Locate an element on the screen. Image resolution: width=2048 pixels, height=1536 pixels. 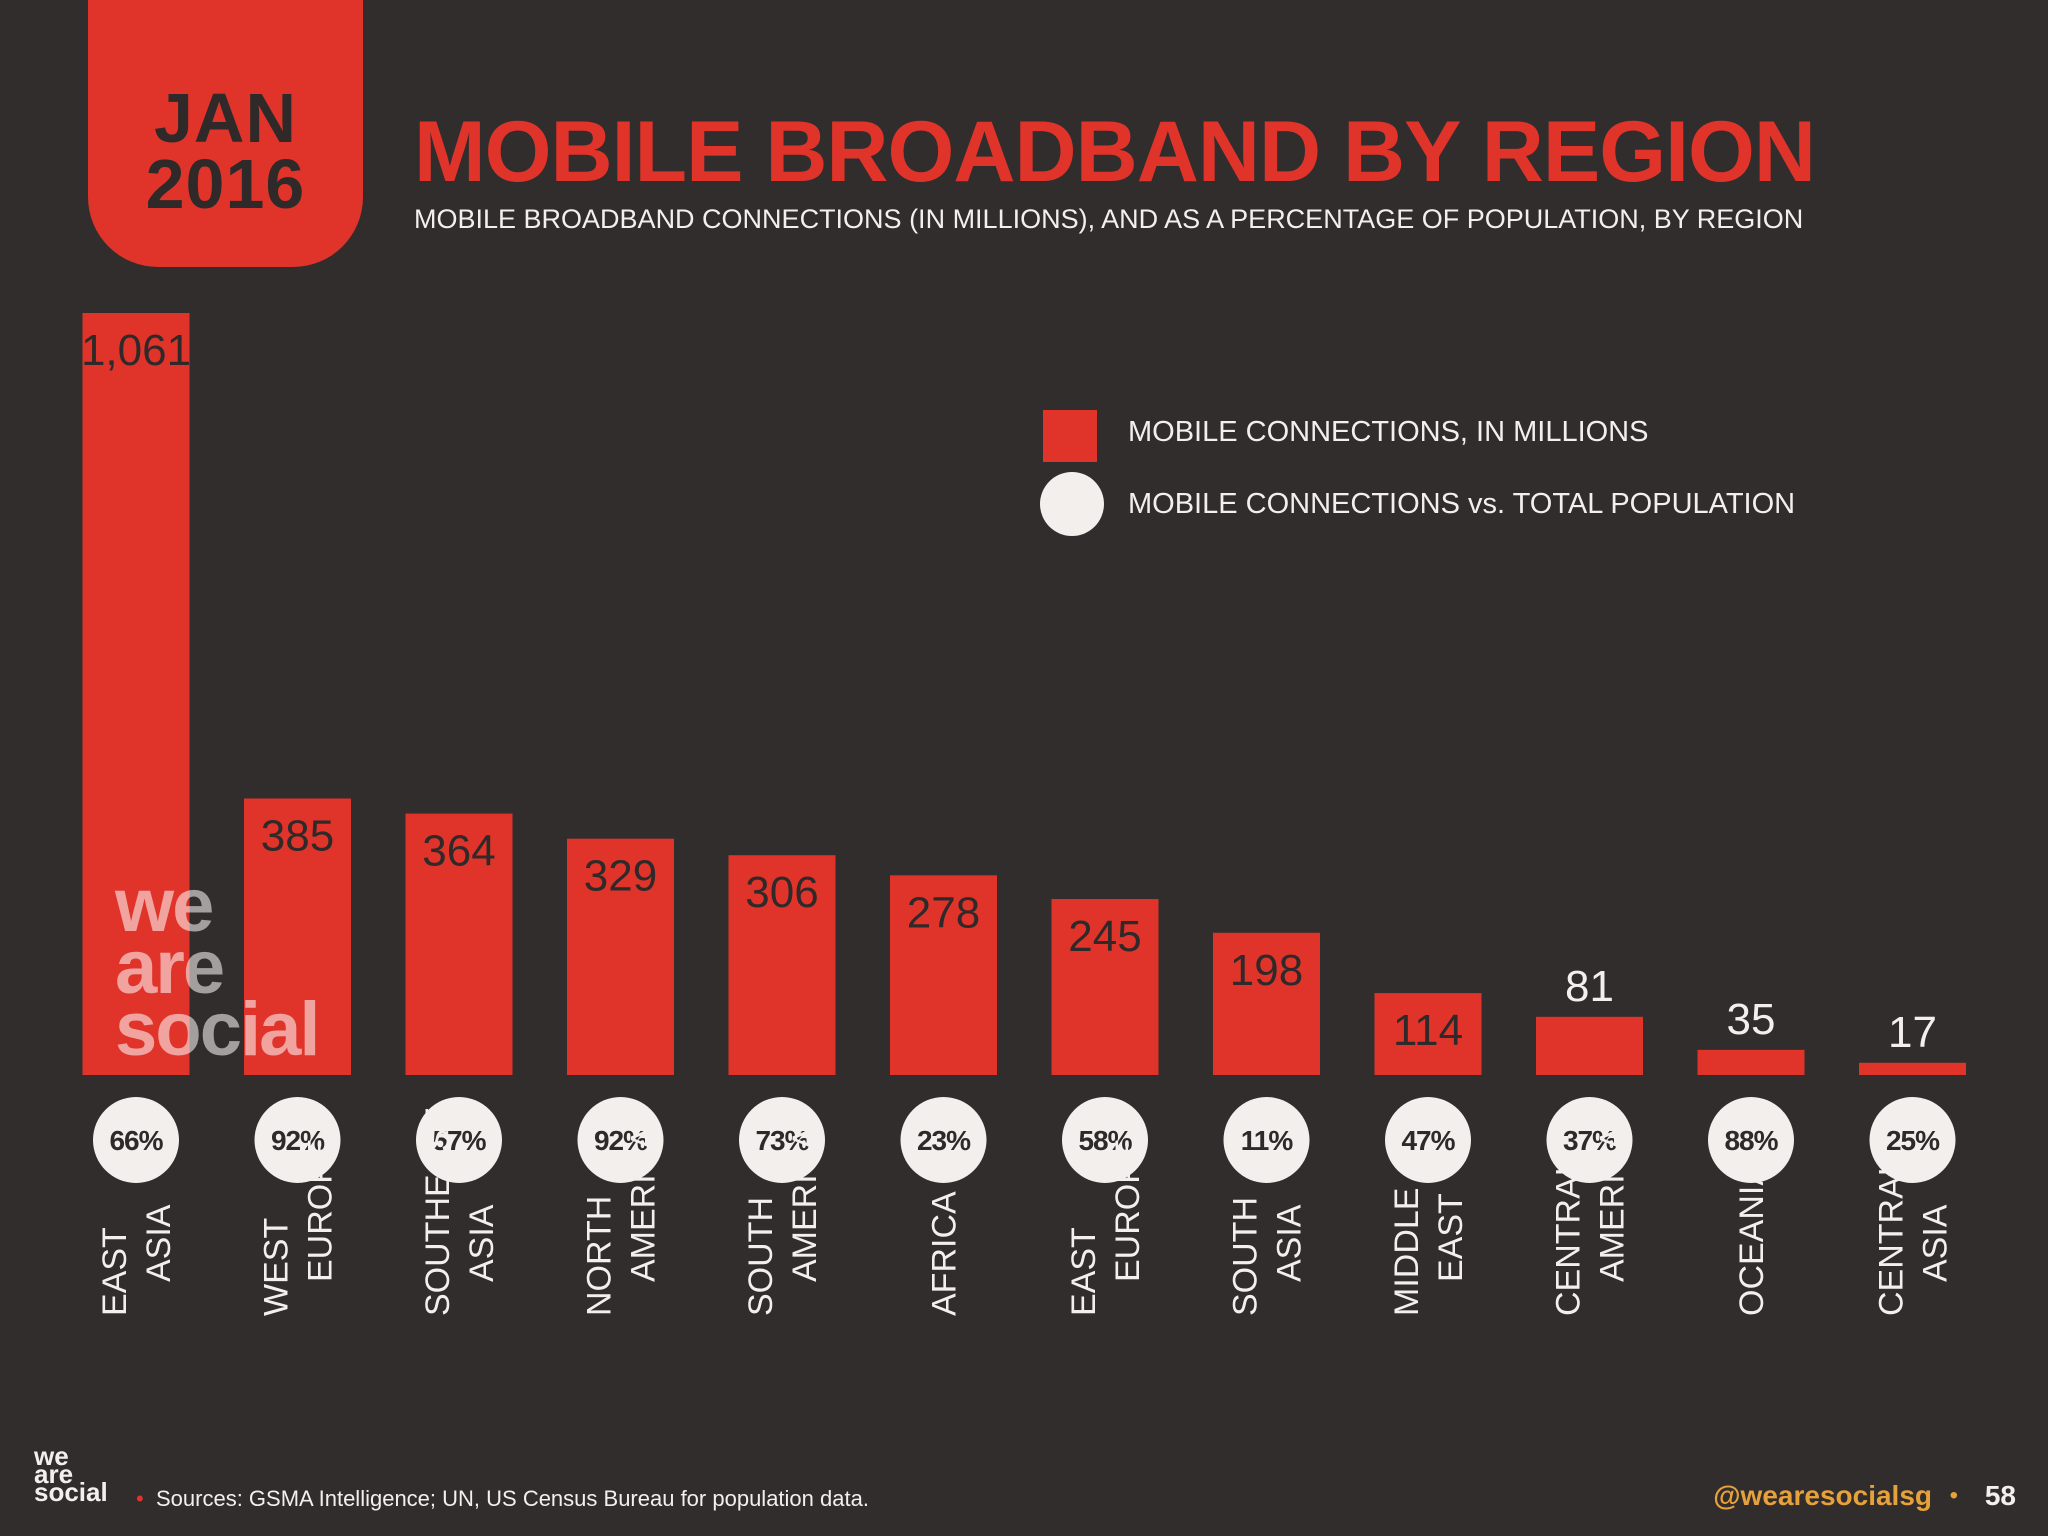
watermark-line: we is located at coordinates (164, 905).